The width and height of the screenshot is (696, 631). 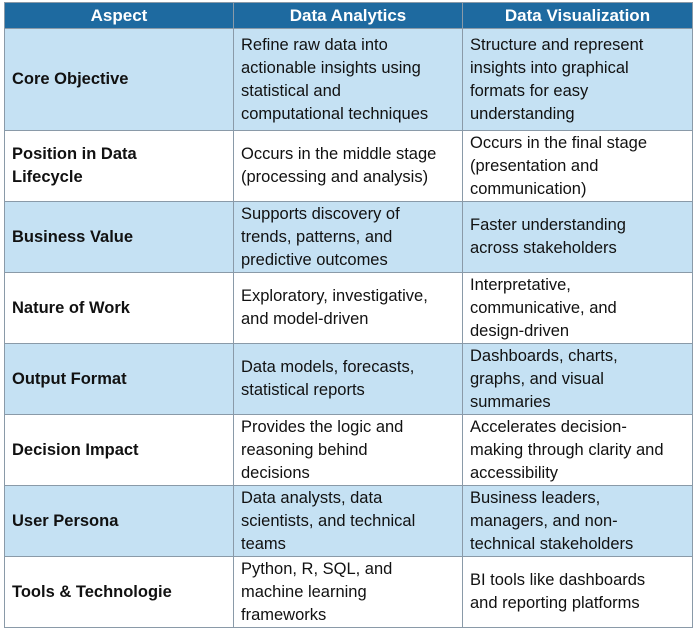 I want to click on aspect-cell: Decision Impact, so click(x=119, y=450).